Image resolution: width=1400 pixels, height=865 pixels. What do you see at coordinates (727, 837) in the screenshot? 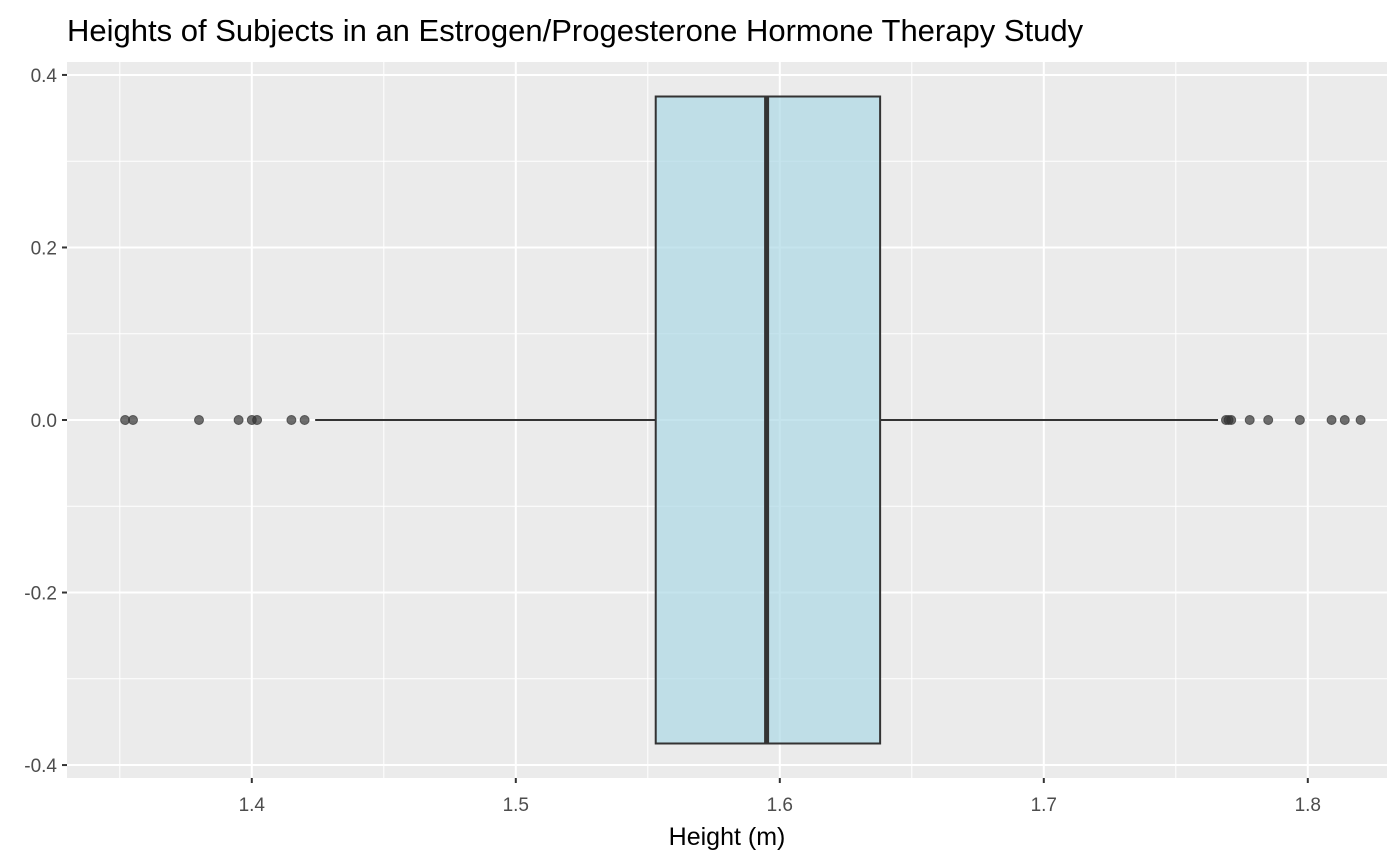
I see `x-axis-title: Height (m)` at bounding box center [727, 837].